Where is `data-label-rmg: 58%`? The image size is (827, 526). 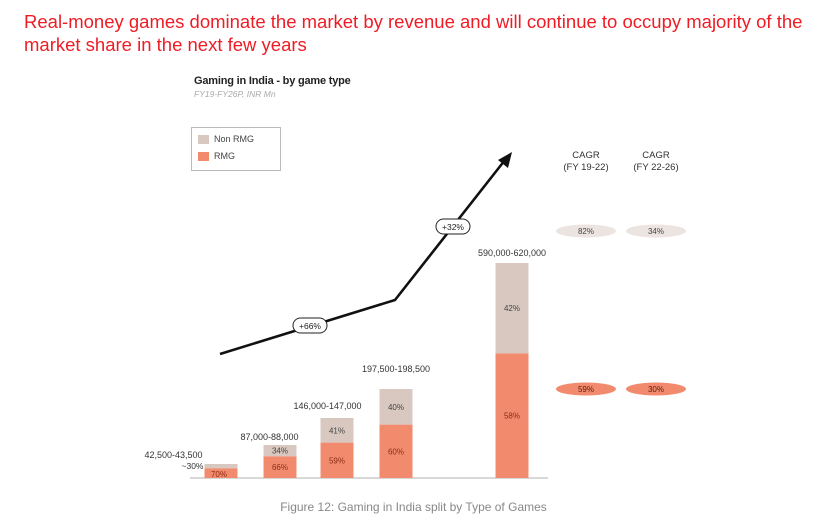 data-label-rmg: 58% is located at coordinates (512, 416).